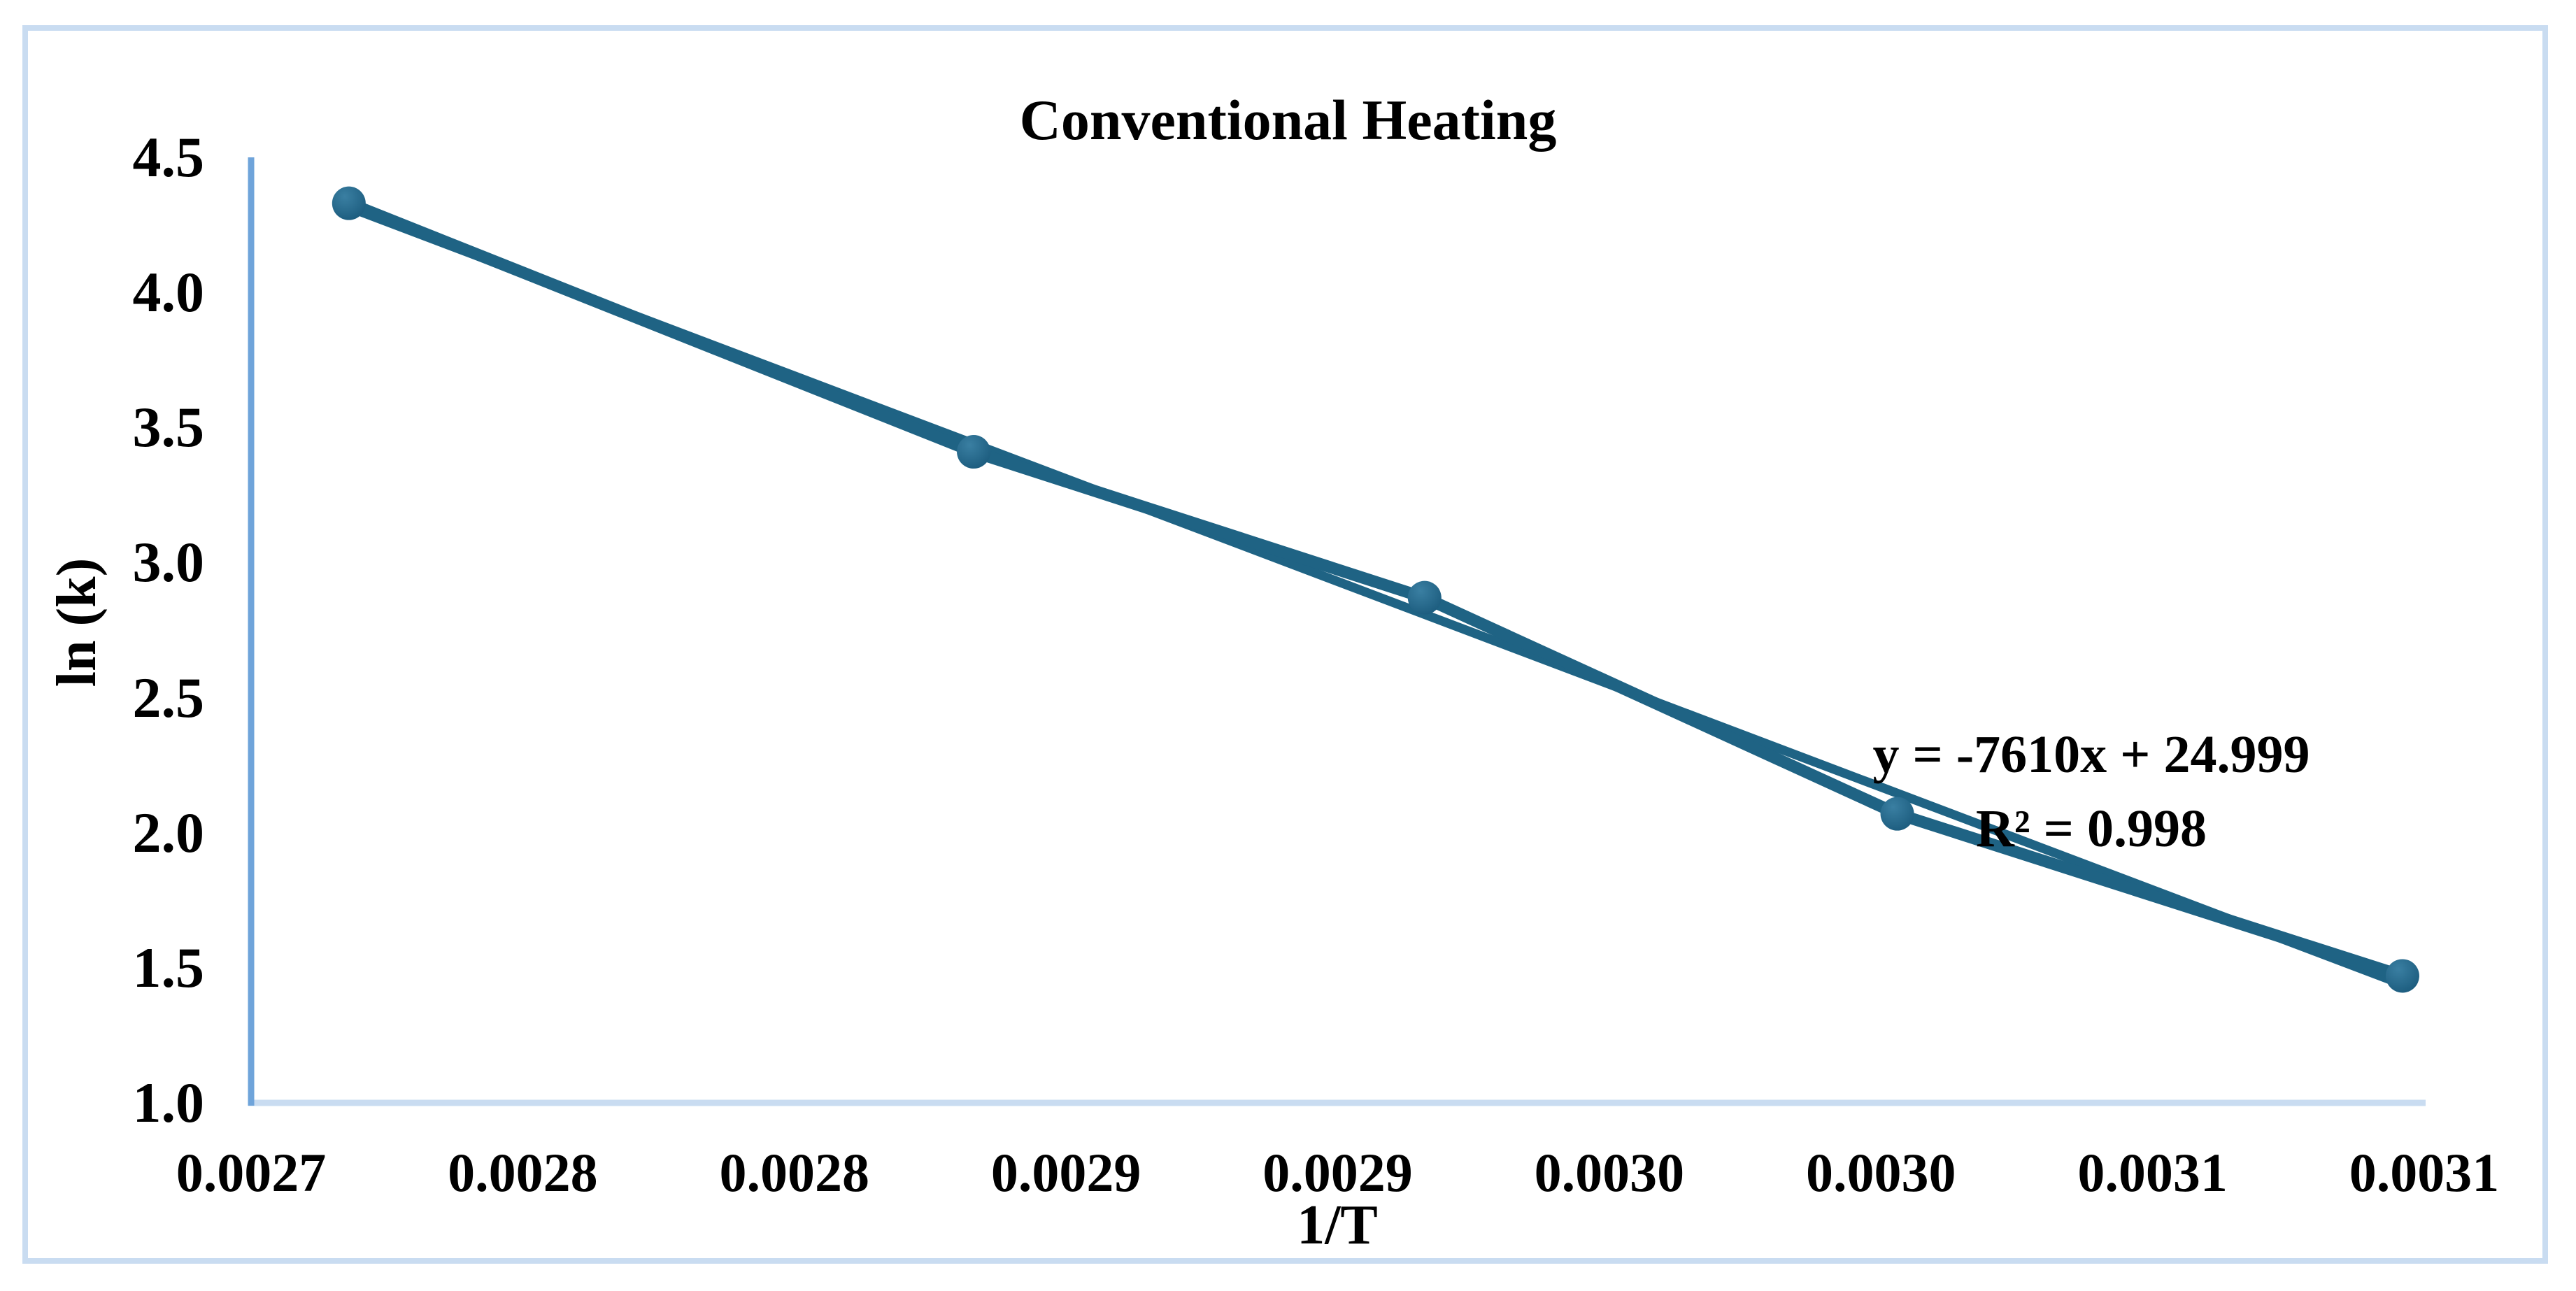 This screenshot has width=2576, height=1291. Describe the element at coordinates (168, 292) in the screenshot. I see `y-tick-label: 4.0` at that location.